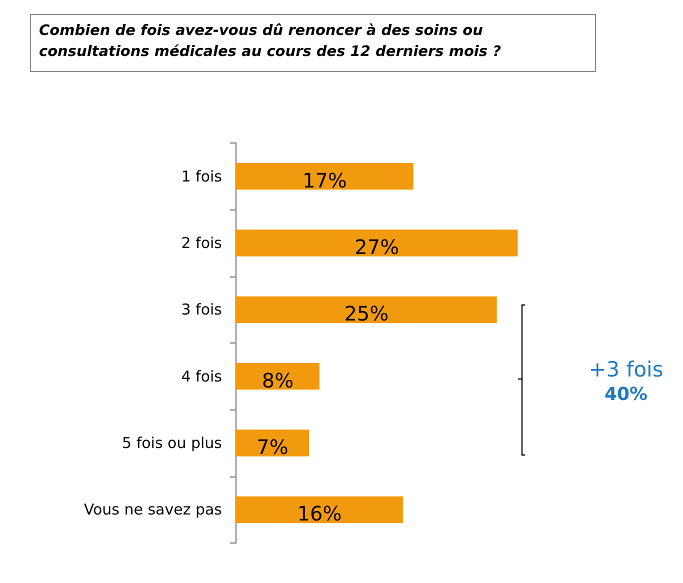 Image resolution: width=683 pixels, height=583 pixels. Describe the element at coordinates (313, 43) in the screenshot. I see `chart-title: Combien de fois avez-vous dû renoncer à des soins ou consultations médicales au cours des 12 derniers mois ?` at that location.